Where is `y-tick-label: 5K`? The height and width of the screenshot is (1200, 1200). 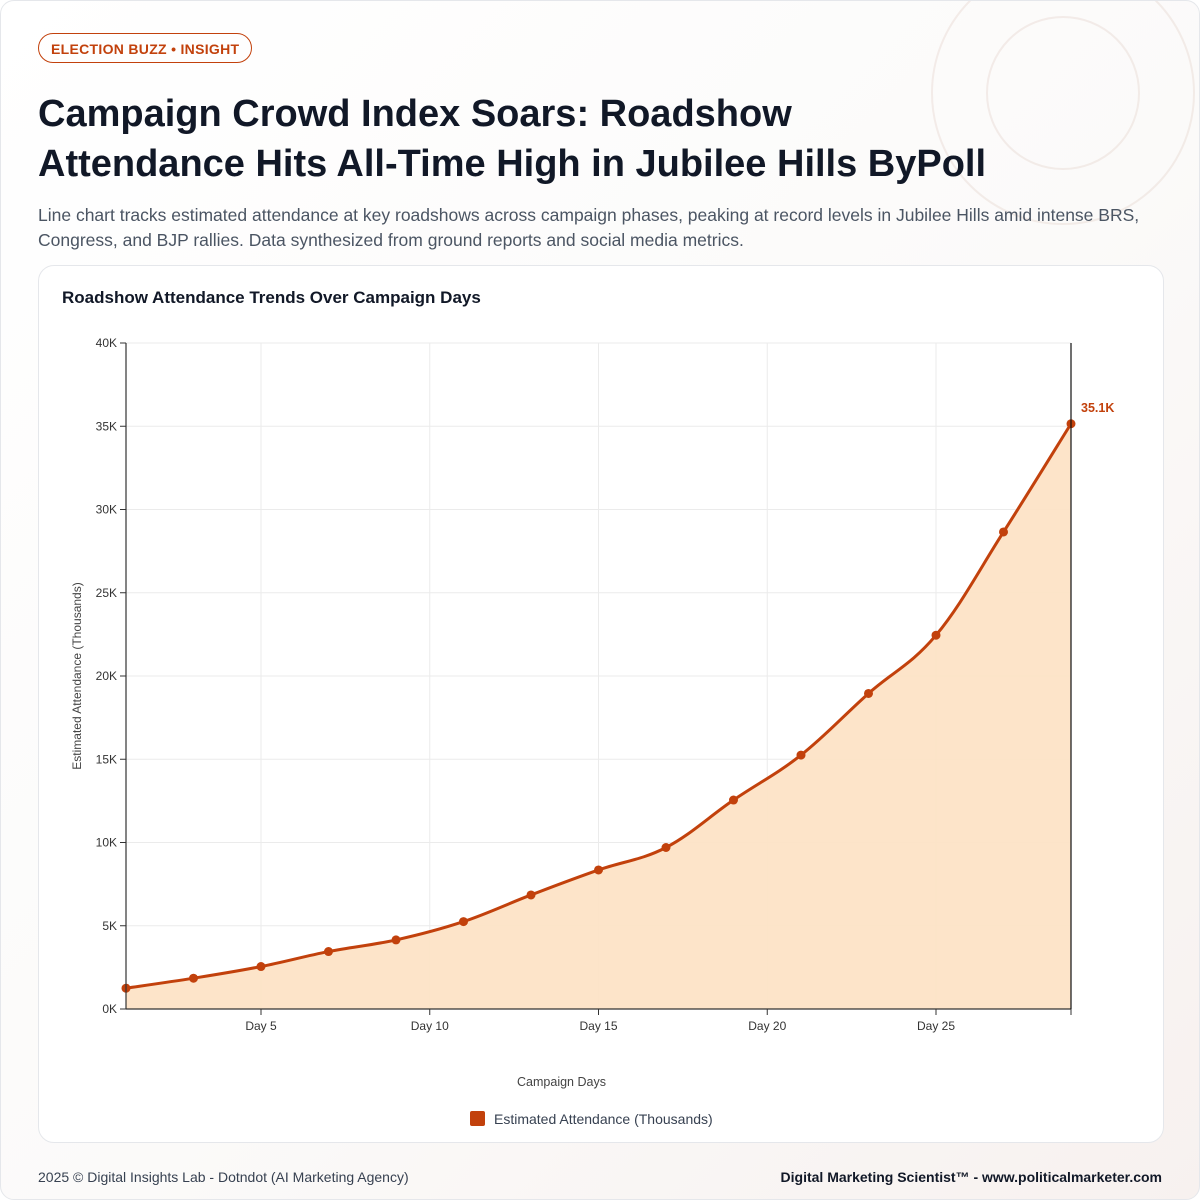
y-tick-label: 5K is located at coordinates (109, 926).